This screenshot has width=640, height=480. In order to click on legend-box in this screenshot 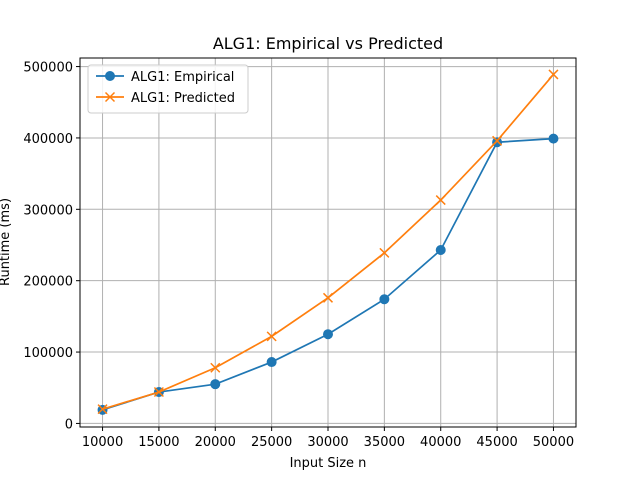, I will do `click(168, 89)`.